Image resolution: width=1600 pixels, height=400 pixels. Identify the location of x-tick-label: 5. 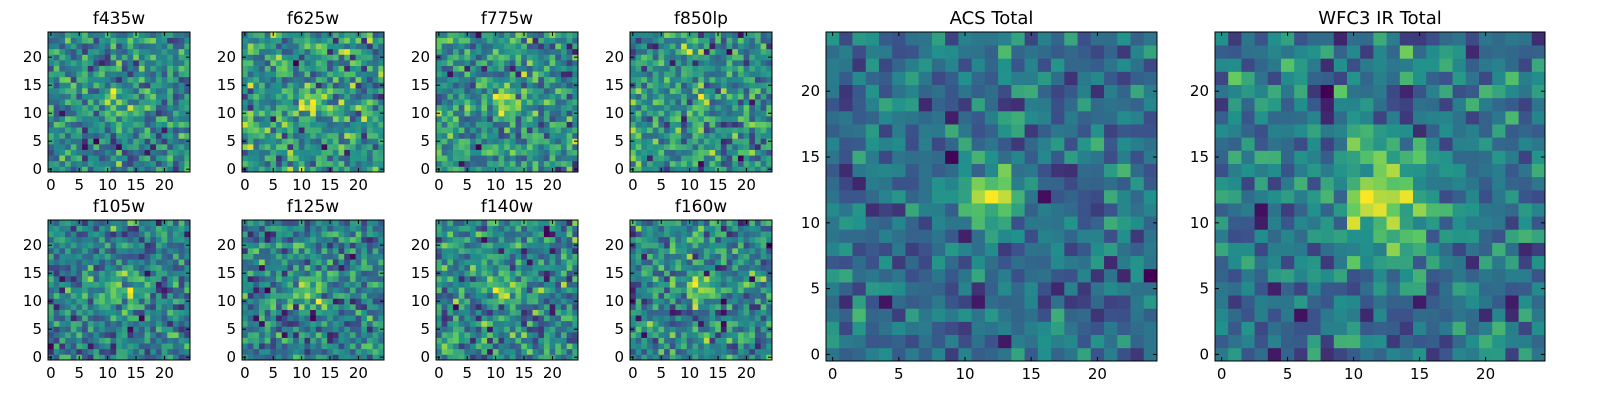
(661, 185).